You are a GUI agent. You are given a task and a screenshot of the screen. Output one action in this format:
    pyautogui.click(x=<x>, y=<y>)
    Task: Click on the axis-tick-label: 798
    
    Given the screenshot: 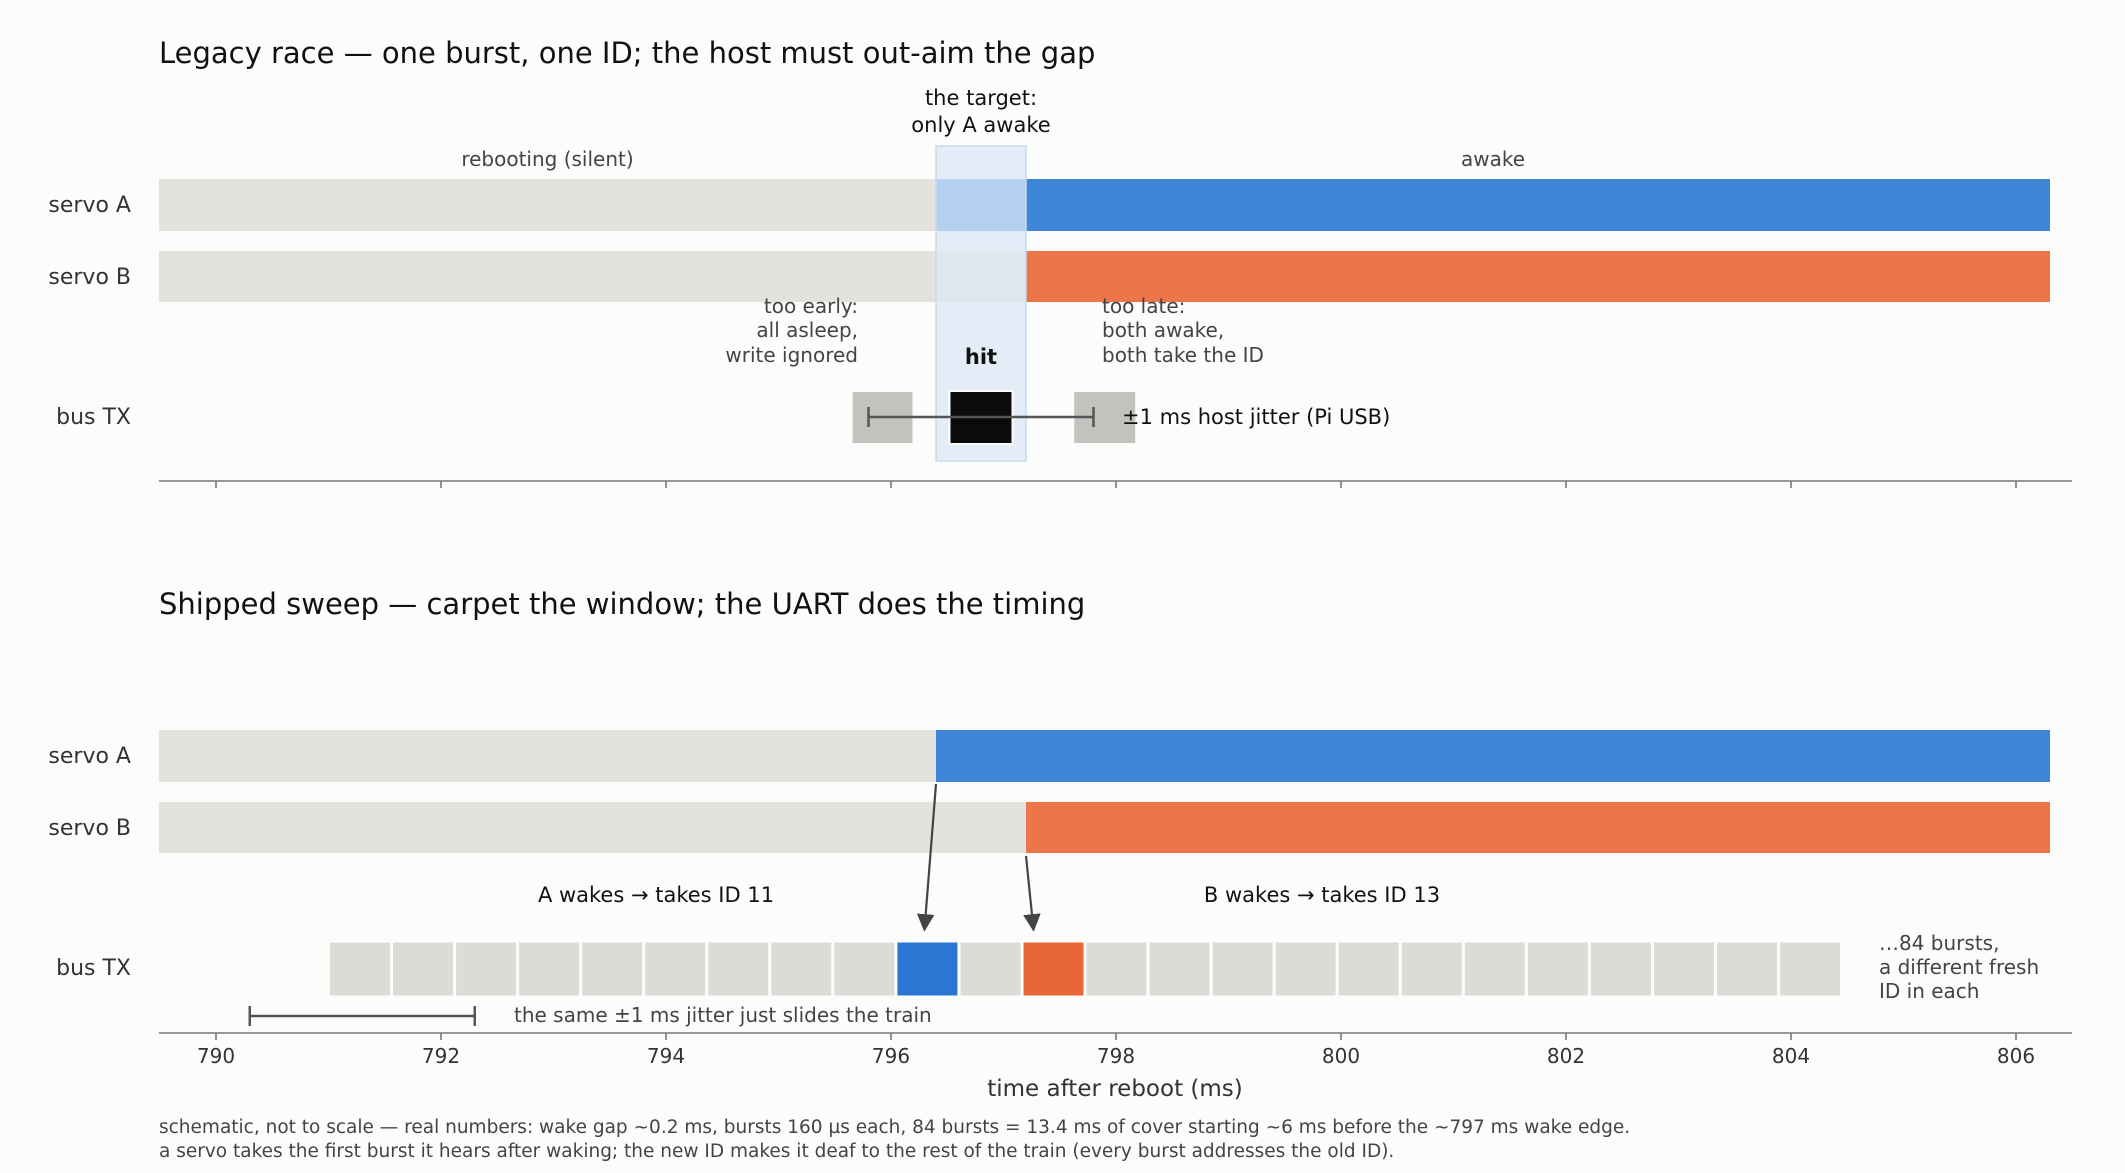 What is the action you would take?
    pyautogui.click(x=1116, y=1056)
    